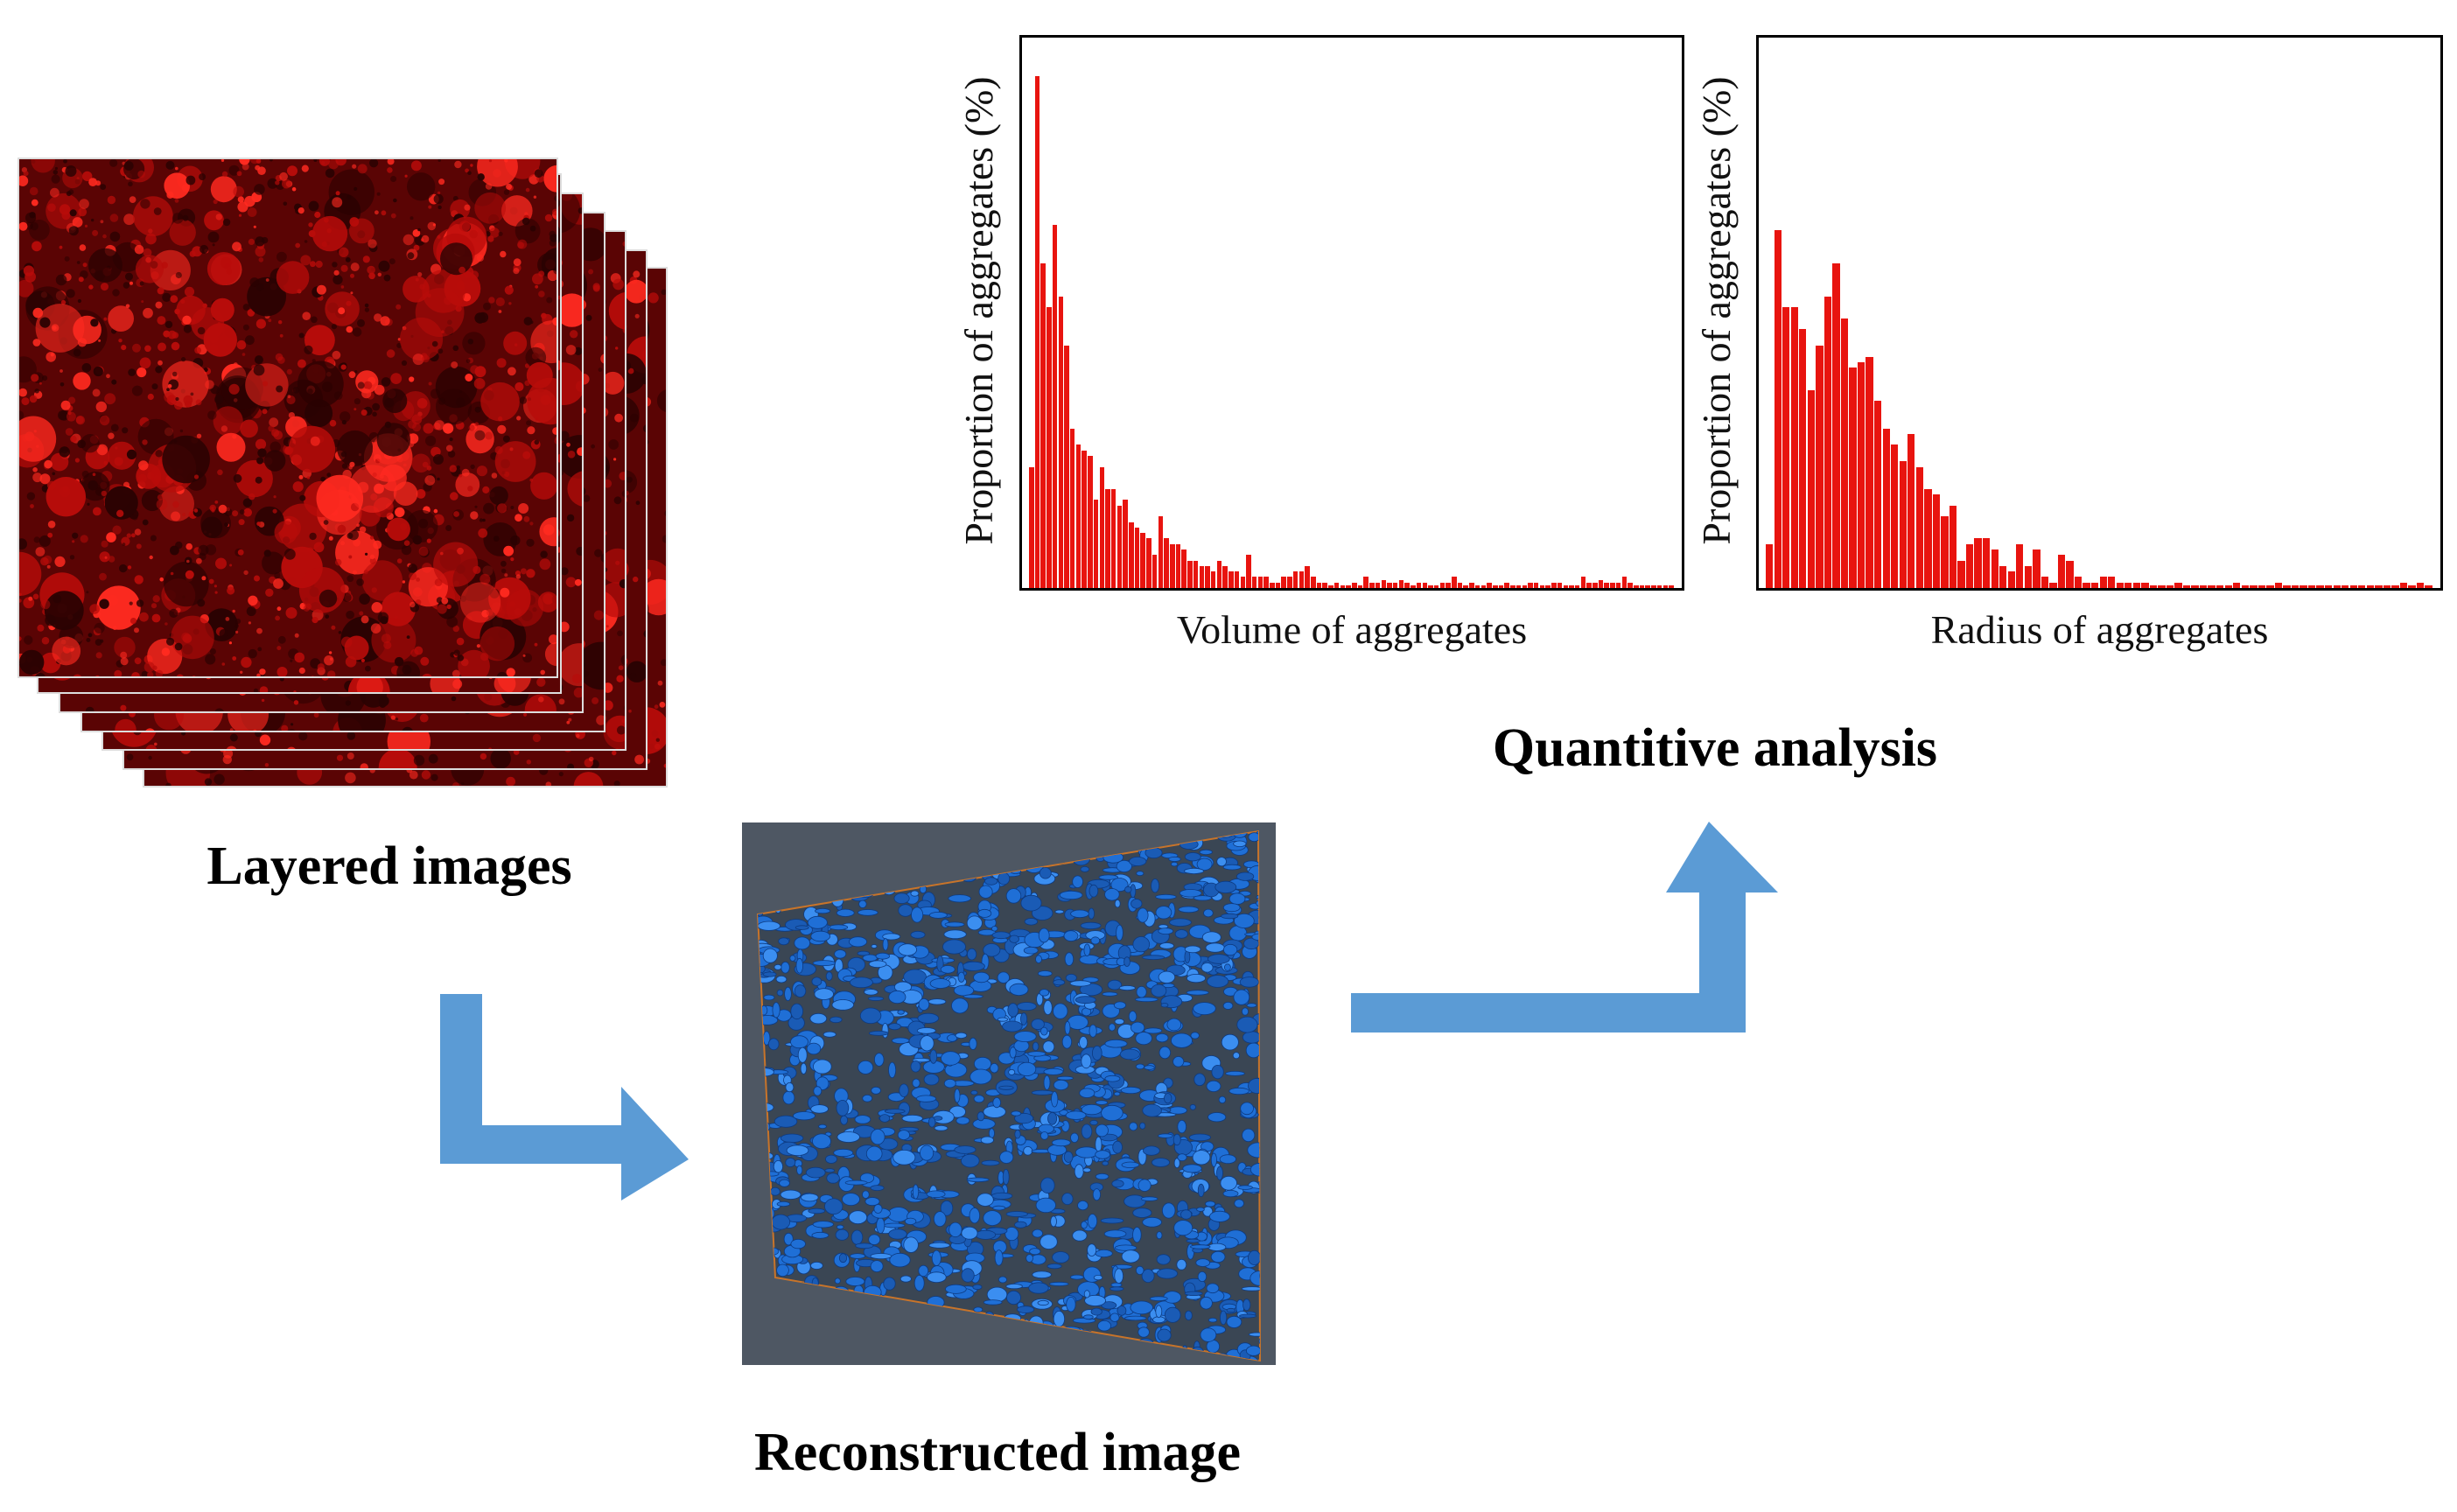 This screenshot has height=1512, width=2457. What do you see at coordinates (1352, 313) in the screenshot?
I see `chart1-plot-area` at bounding box center [1352, 313].